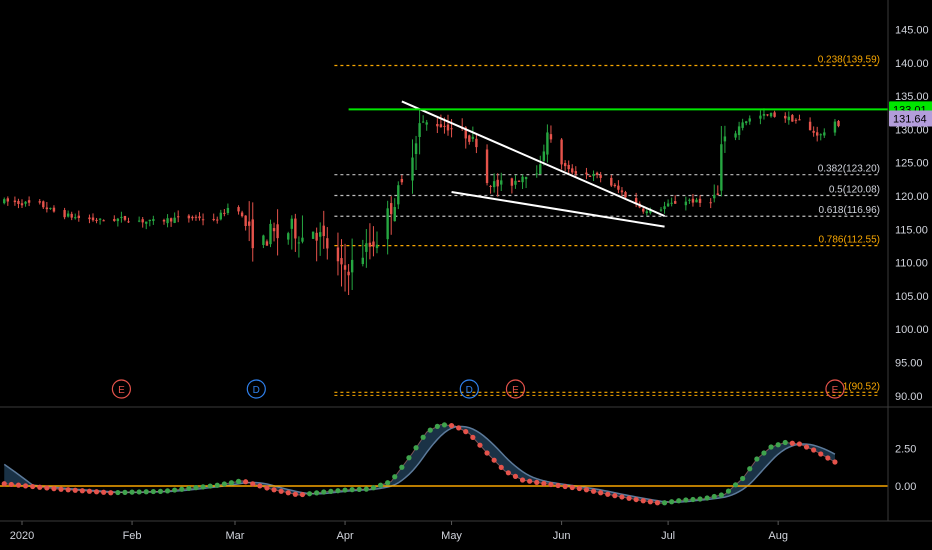 The image size is (932, 550). What do you see at coordinates (399, 531) in the screenshot?
I see `time-axis: 2020 Feb Mar Apr May Jun Jul Aug` at bounding box center [399, 531].